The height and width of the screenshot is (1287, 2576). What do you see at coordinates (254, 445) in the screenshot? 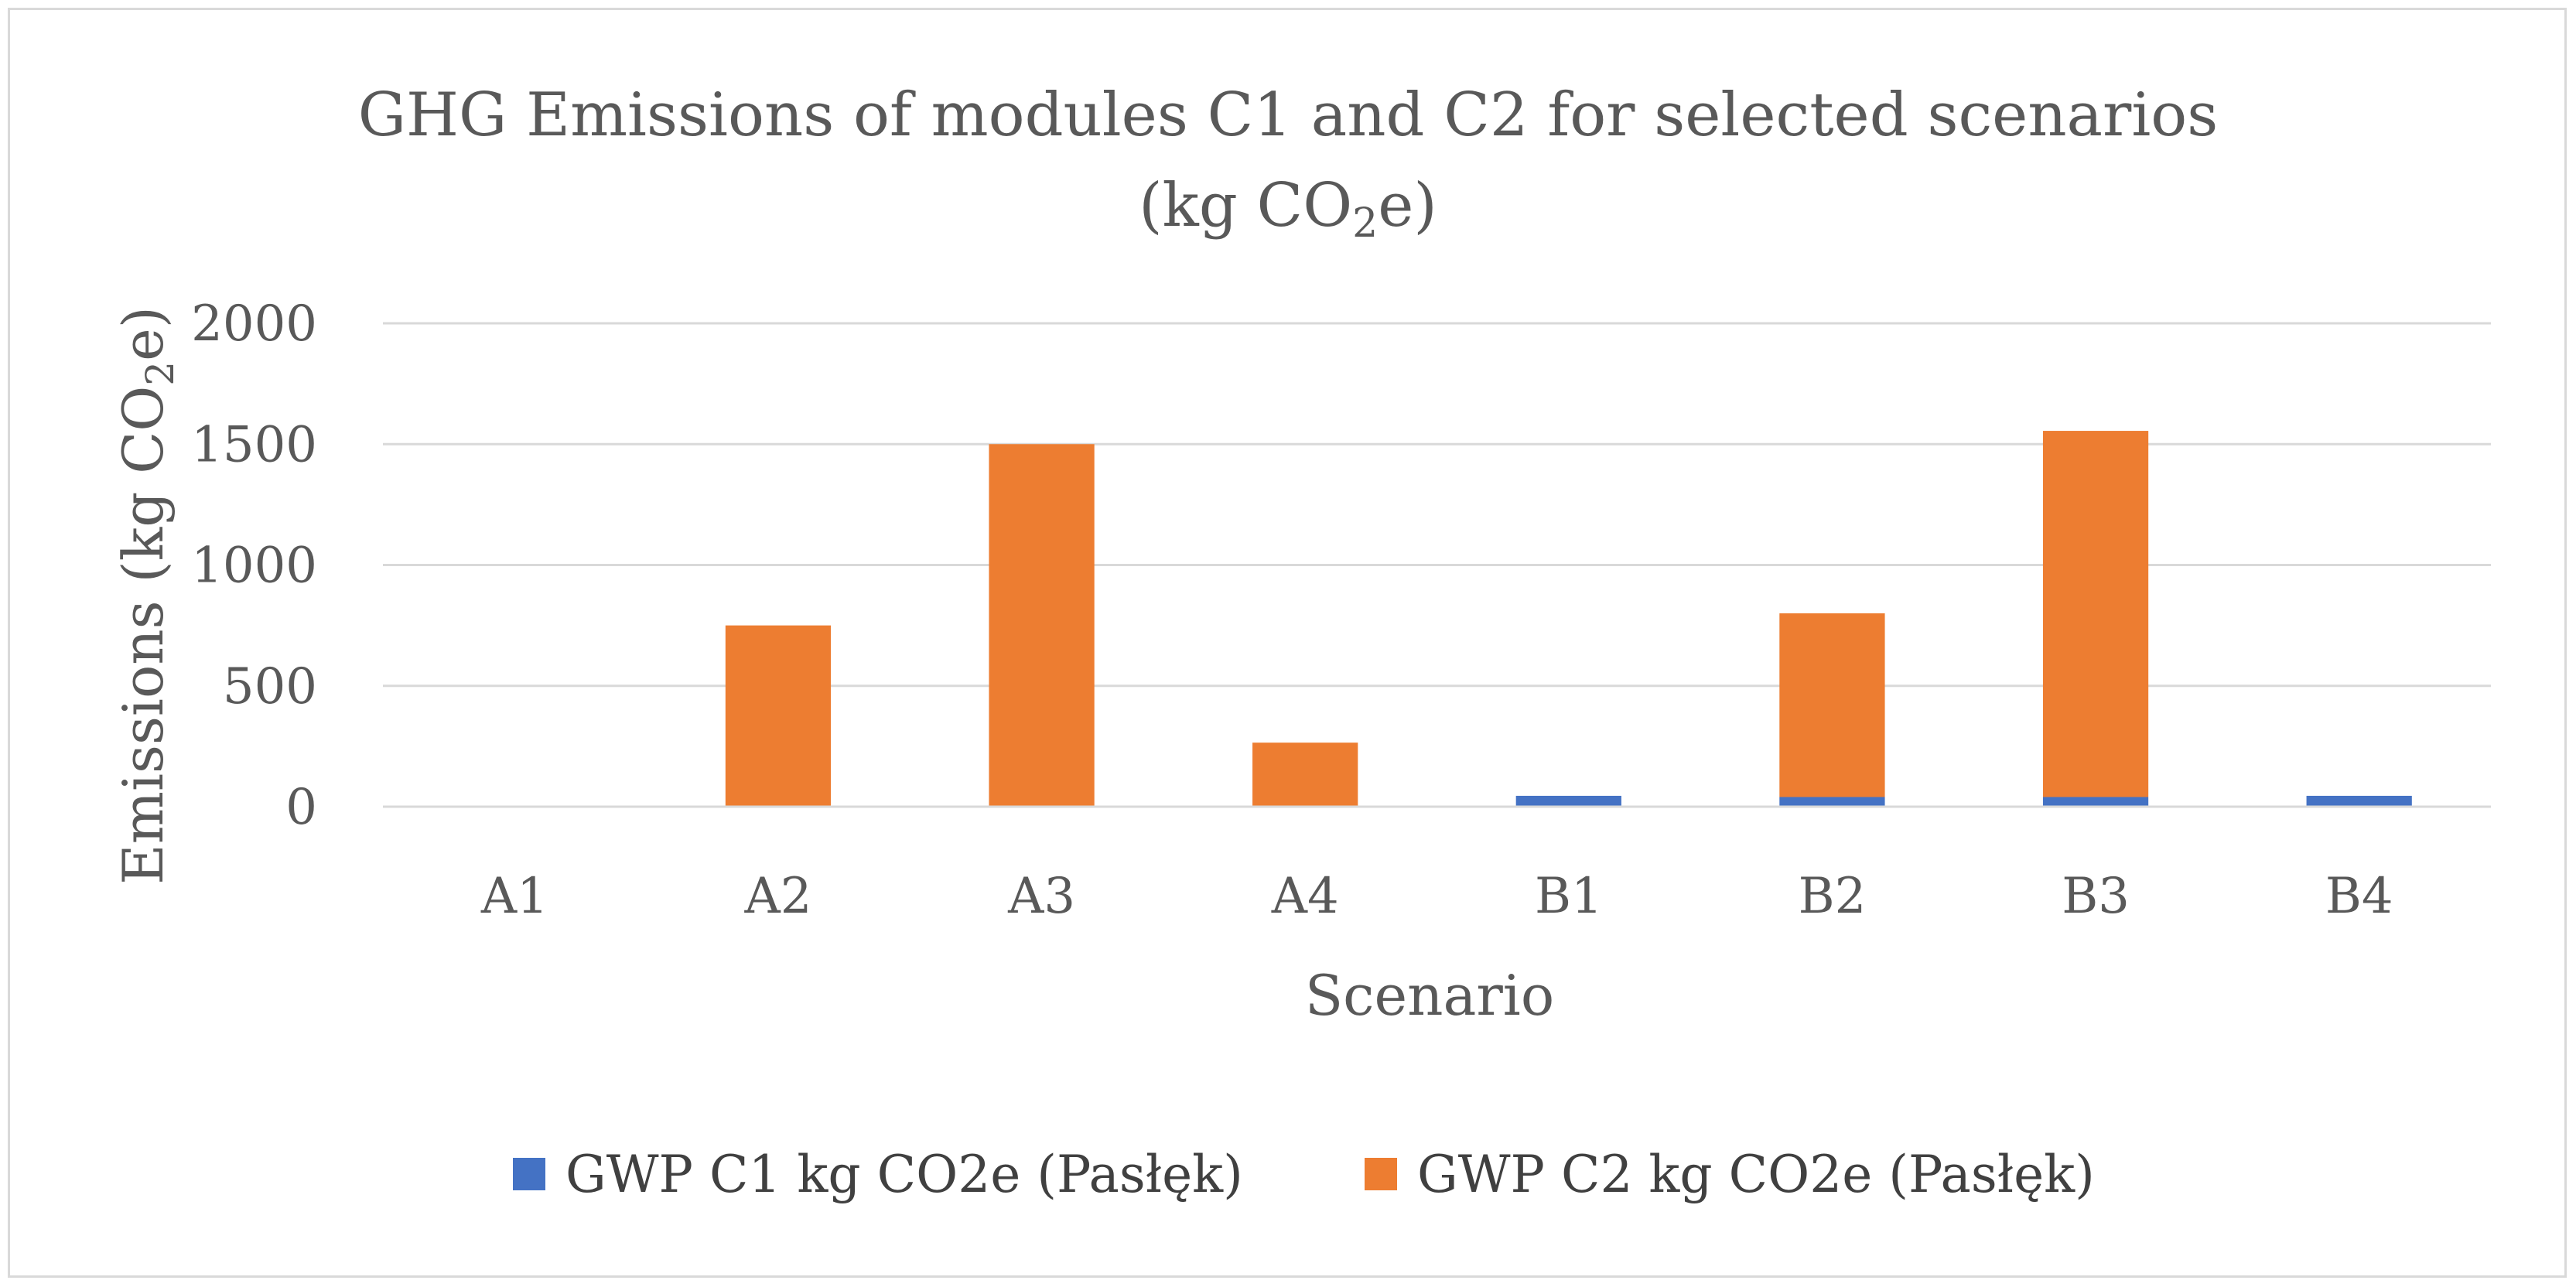
I see `y-tick-label: 1500` at bounding box center [254, 445].